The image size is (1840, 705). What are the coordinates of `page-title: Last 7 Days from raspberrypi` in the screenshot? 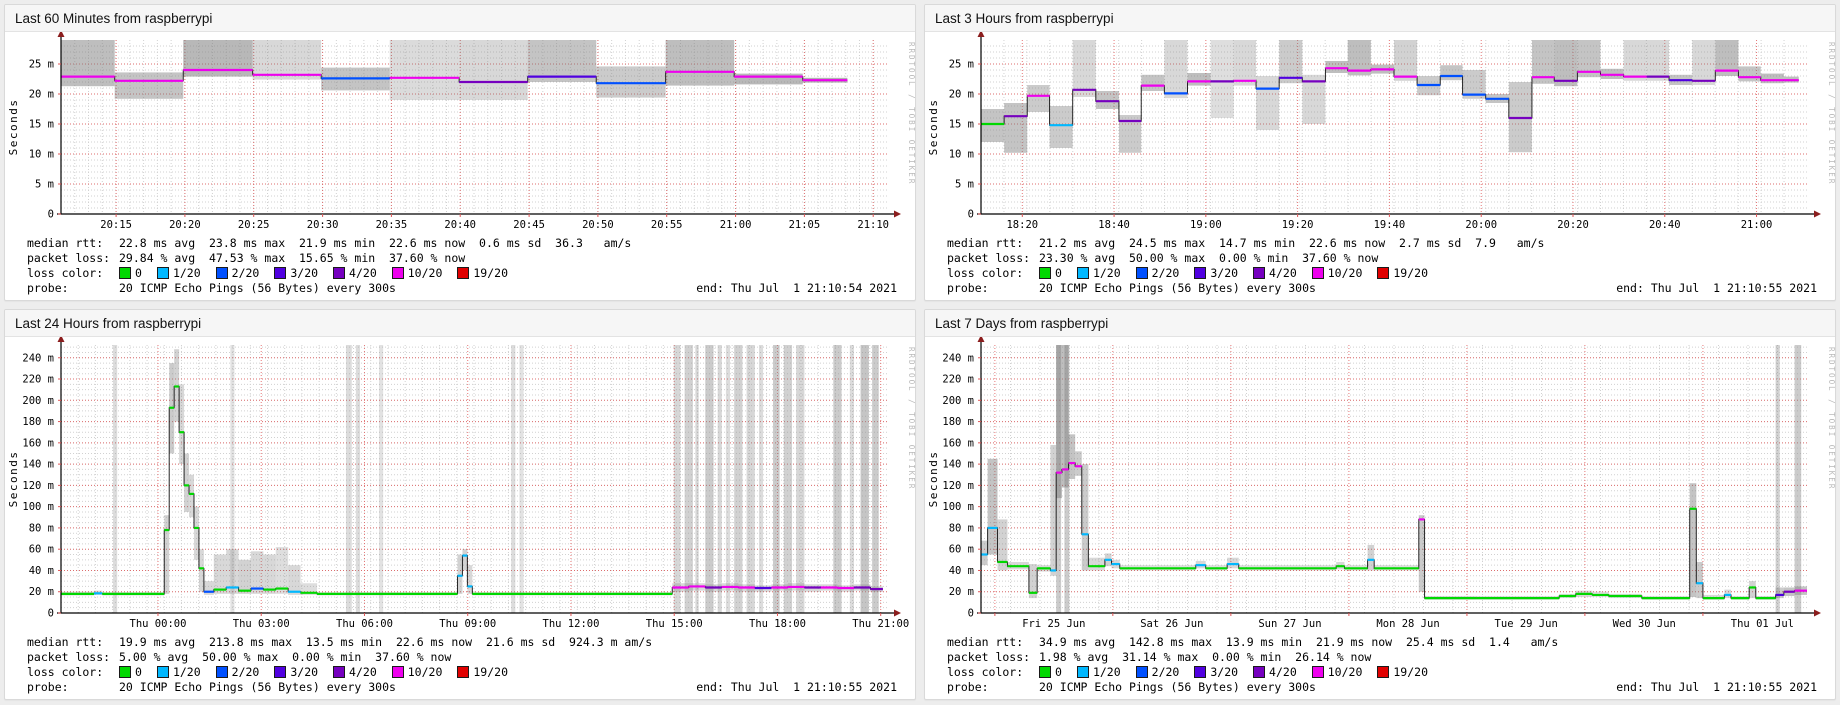 It's located at (1022, 323).